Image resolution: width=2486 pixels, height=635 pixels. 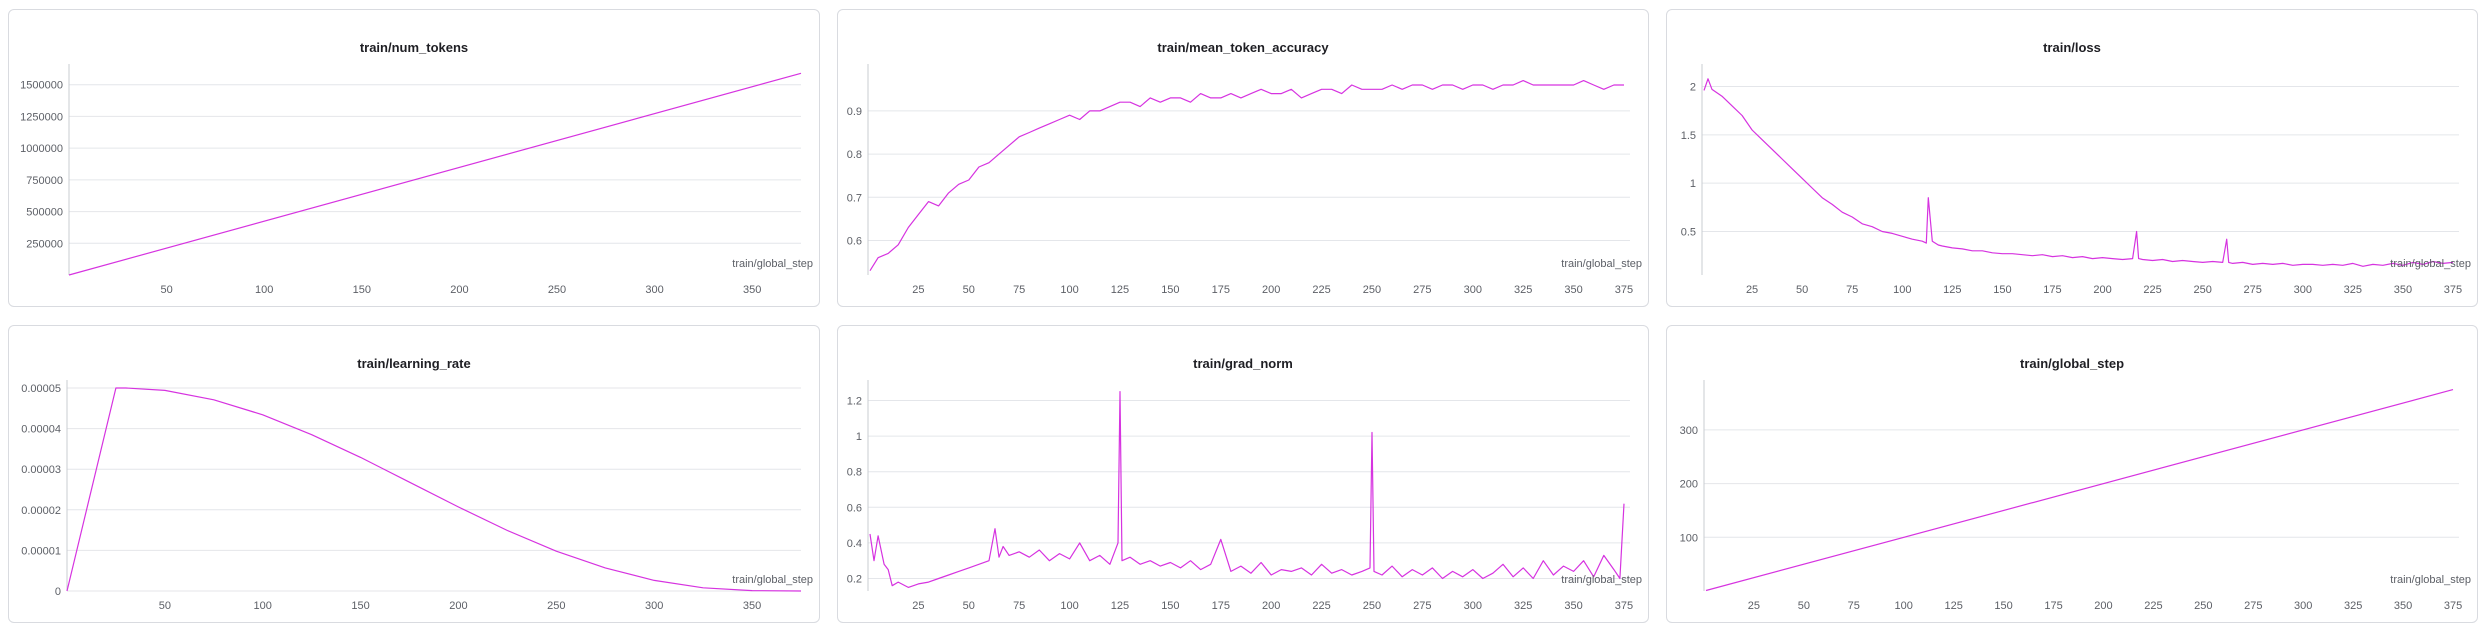 I want to click on chart-title: train/mean_token_accuracy, so click(x=1243, y=47).